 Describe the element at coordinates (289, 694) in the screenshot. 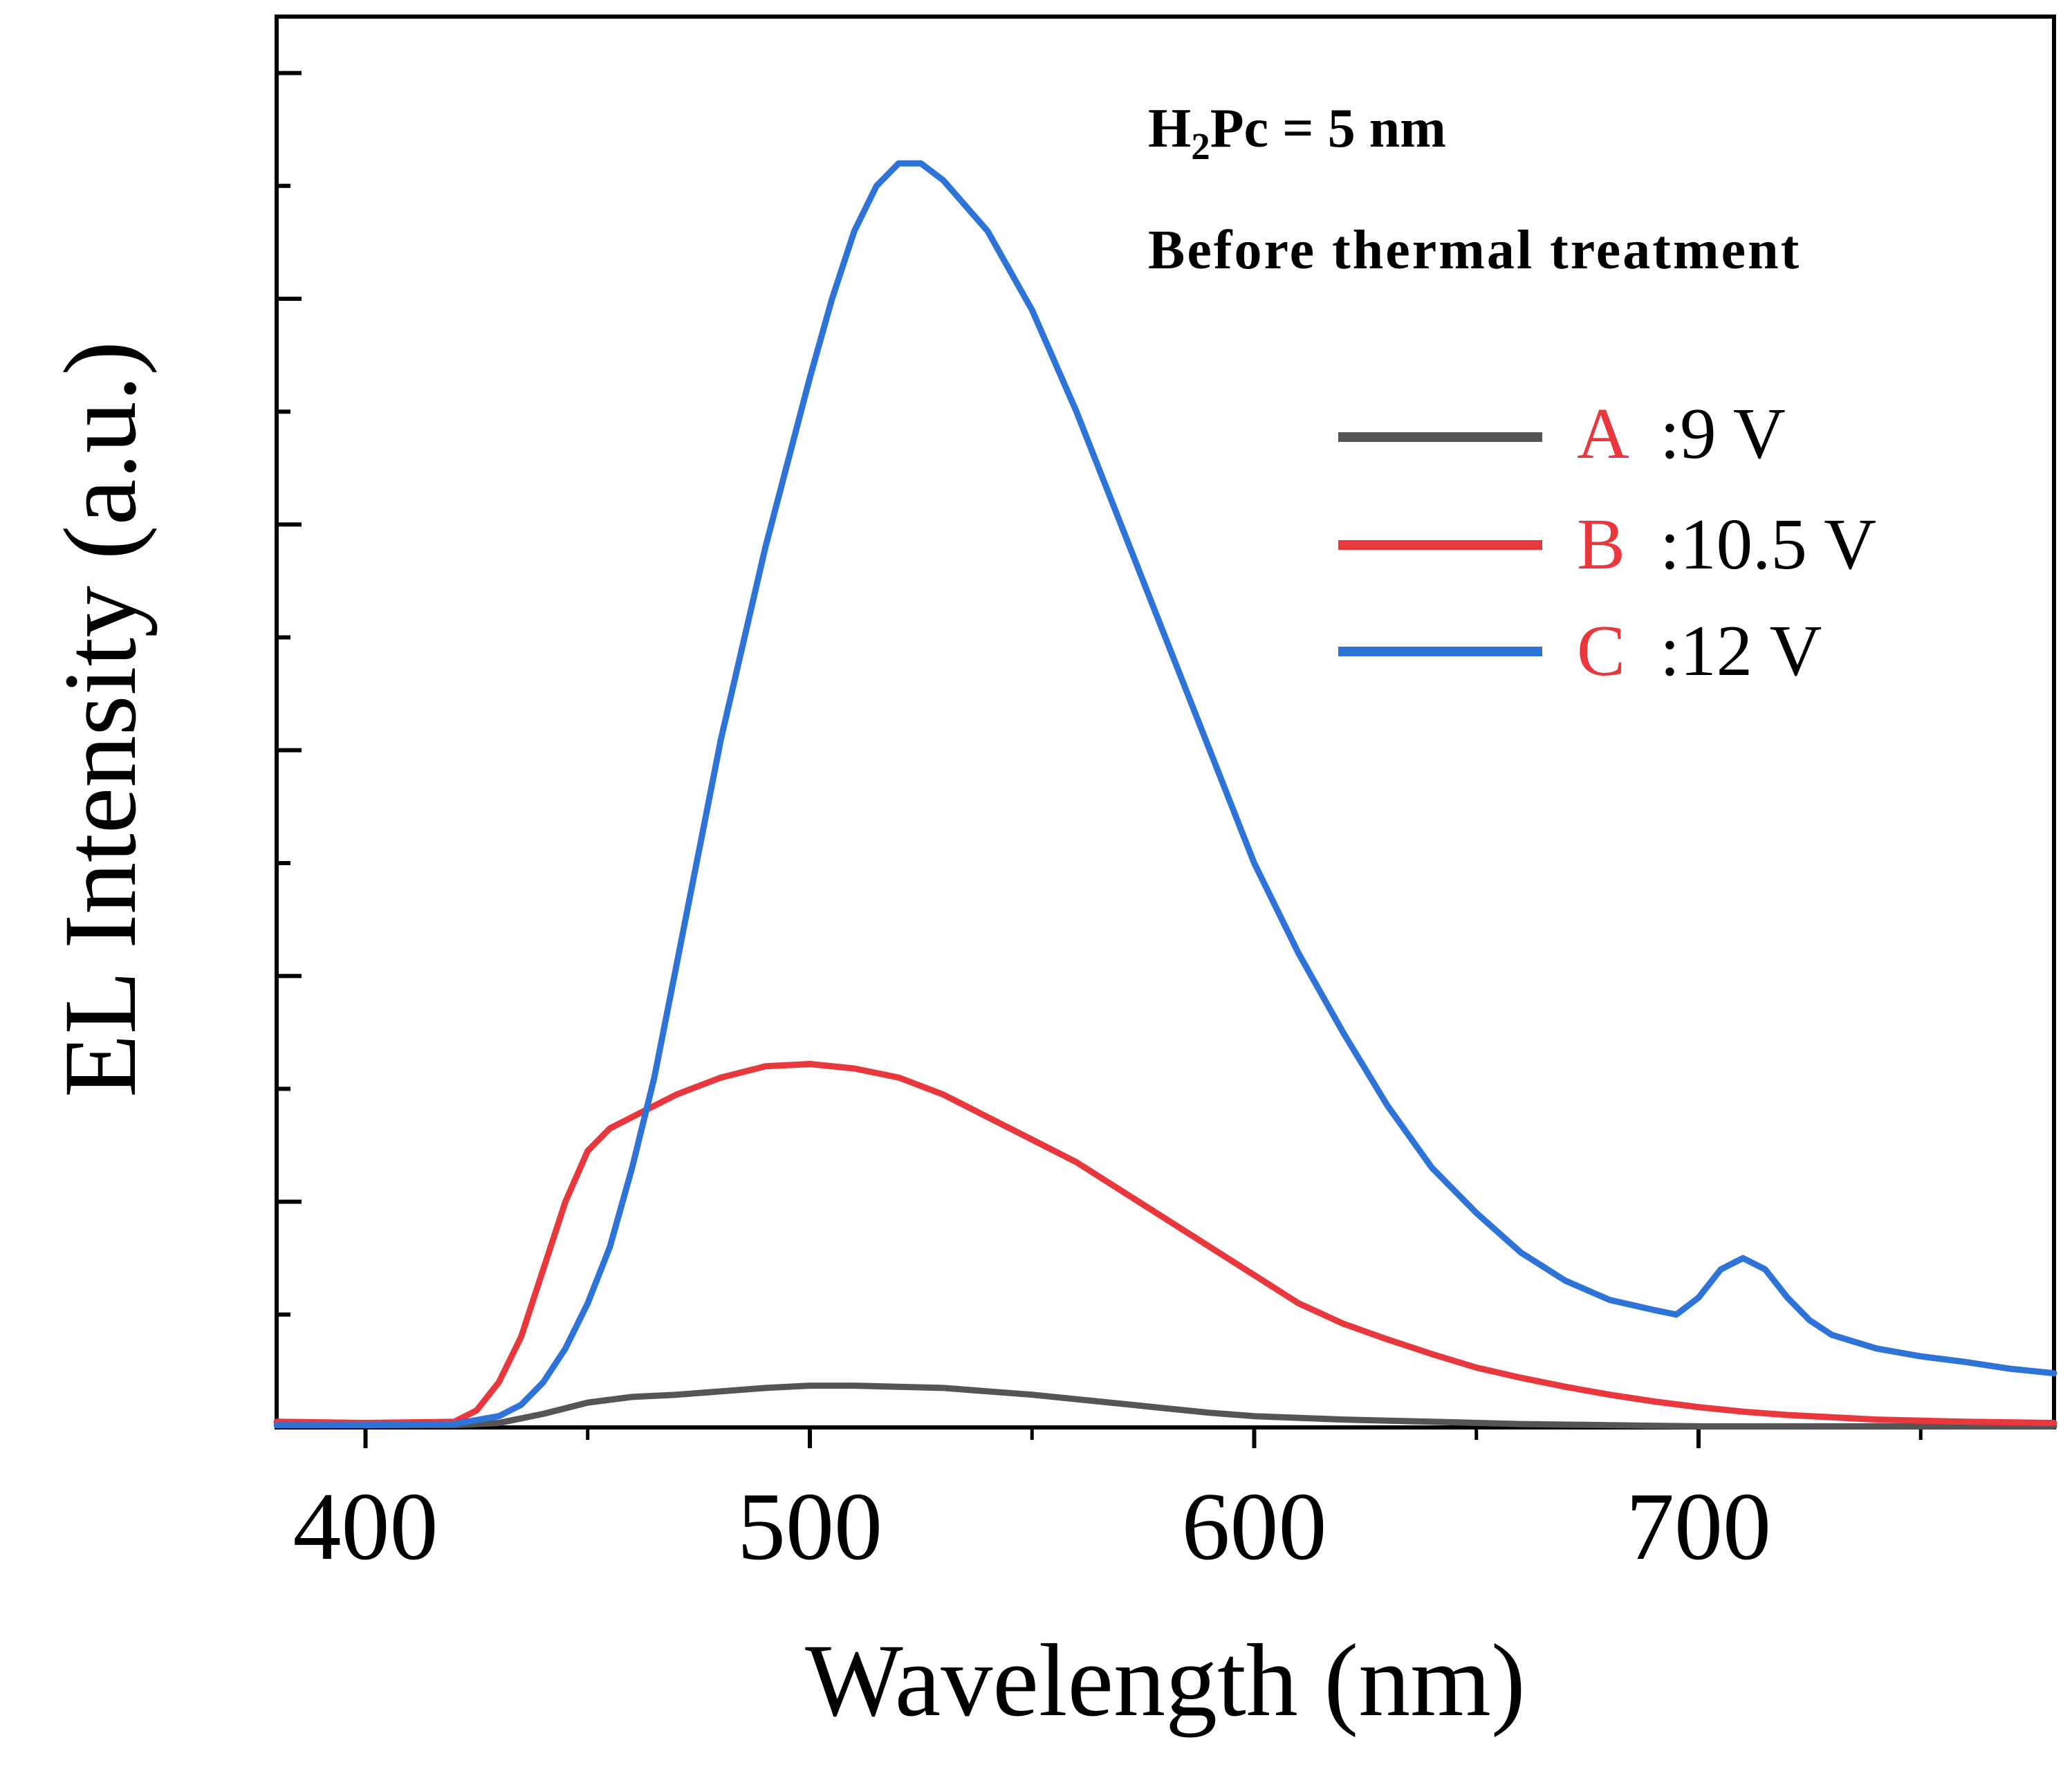

I see `y-axis-ticks` at that location.